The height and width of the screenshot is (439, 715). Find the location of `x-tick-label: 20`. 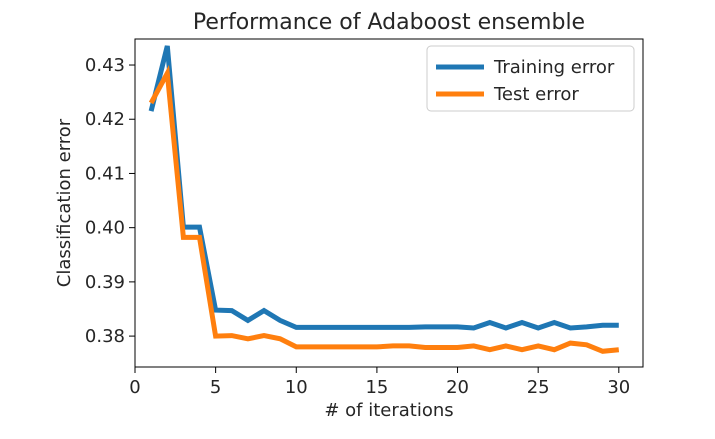

x-tick-label: 20 is located at coordinates (457, 387).